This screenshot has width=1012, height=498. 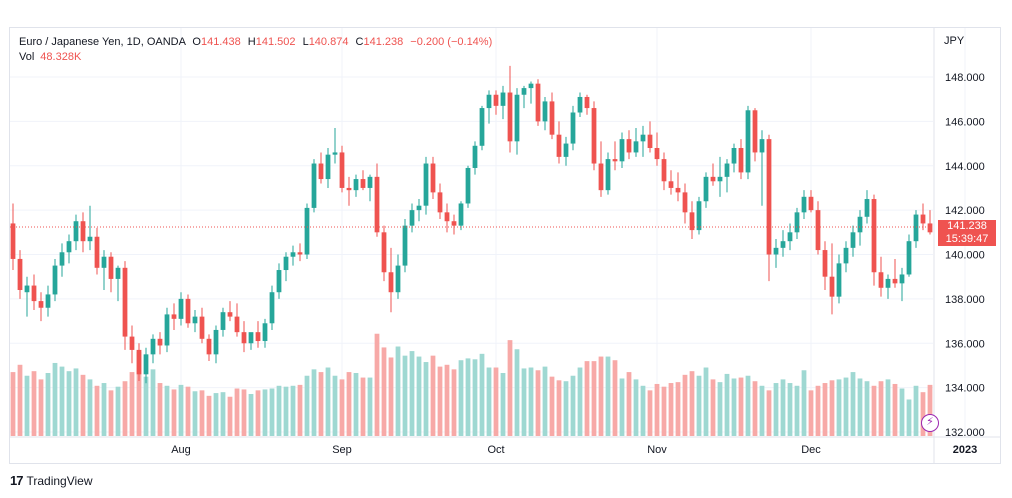 What do you see at coordinates (967, 233) in the screenshot?
I see `last-price-tag: 141.238 15:39:47` at bounding box center [967, 233].